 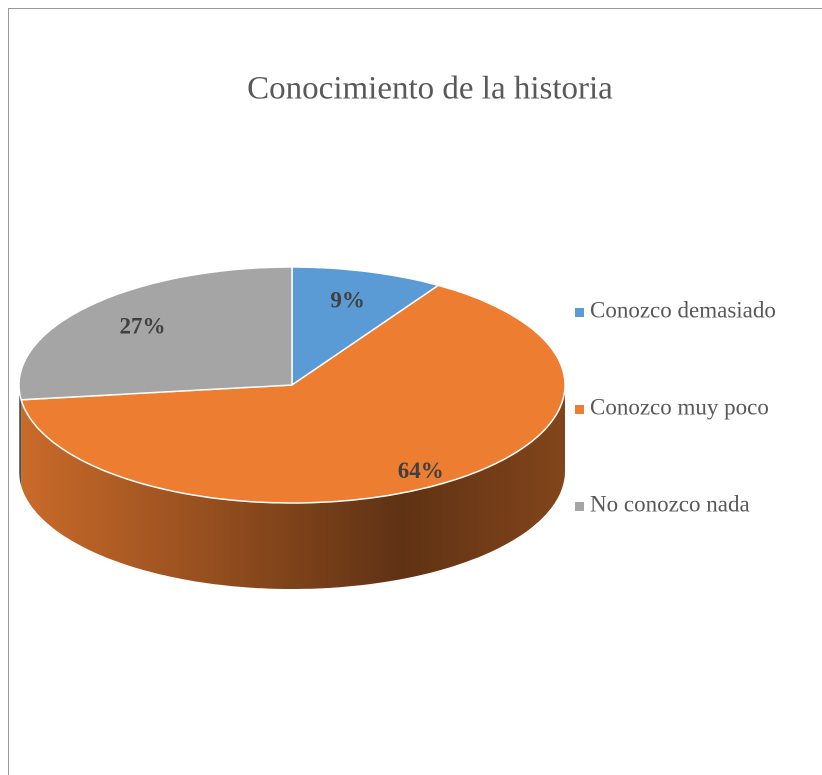 I want to click on legend-label: No conozco nada, so click(x=670, y=503).